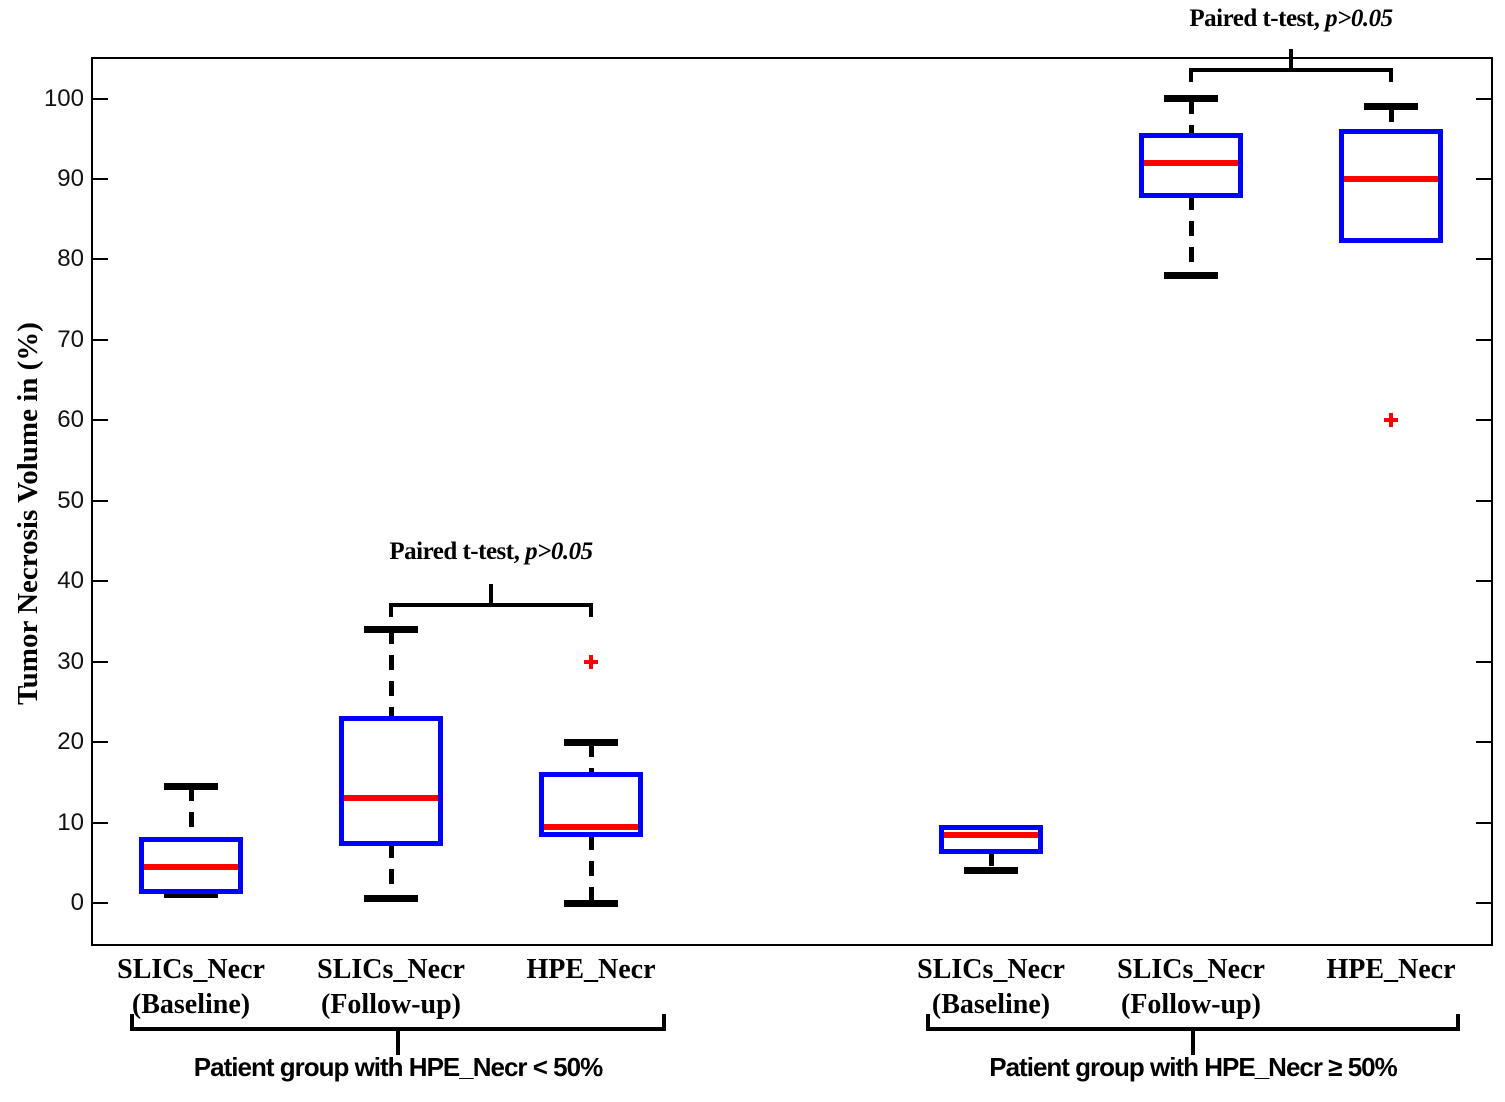  What do you see at coordinates (63, 98) in the screenshot?
I see `y-tick-label: 100` at bounding box center [63, 98].